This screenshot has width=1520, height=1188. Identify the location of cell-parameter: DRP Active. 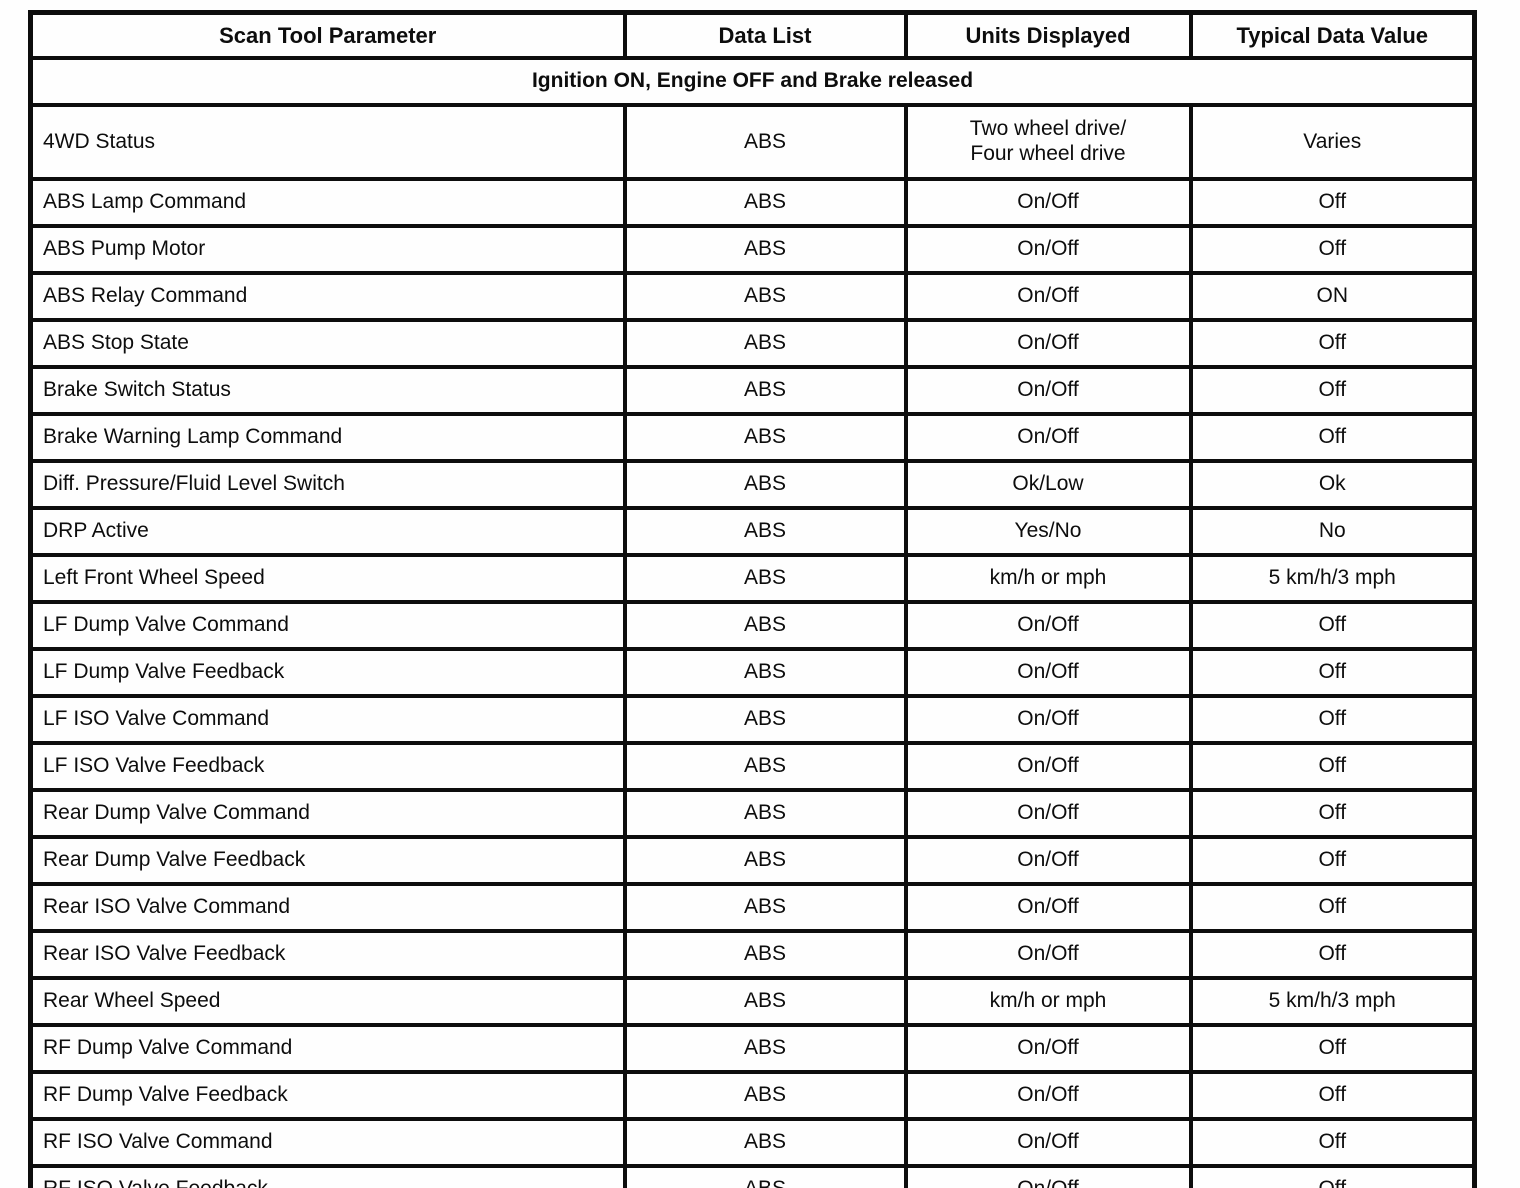
(327, 531).